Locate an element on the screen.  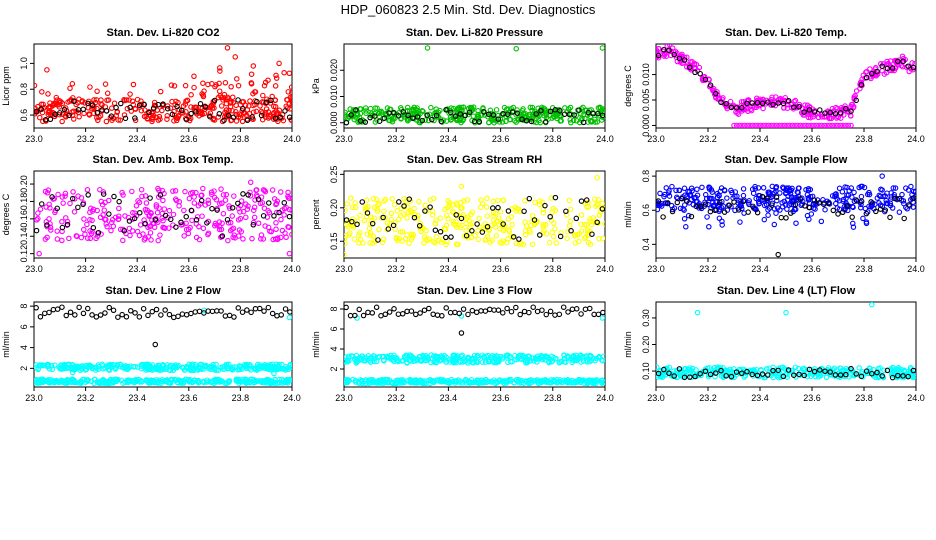
y-tick-label: 0.20 is located at coordinates (334, 208).